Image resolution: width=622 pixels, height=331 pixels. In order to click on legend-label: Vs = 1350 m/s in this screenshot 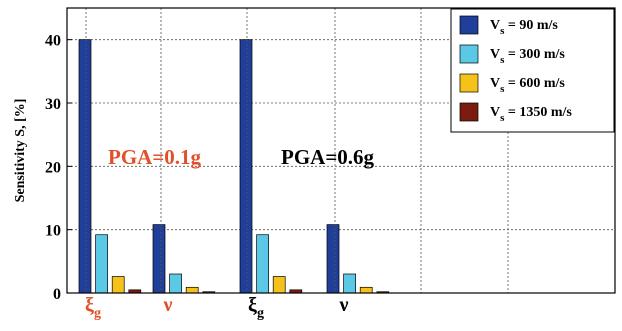, I will do `click(531, 114)`.